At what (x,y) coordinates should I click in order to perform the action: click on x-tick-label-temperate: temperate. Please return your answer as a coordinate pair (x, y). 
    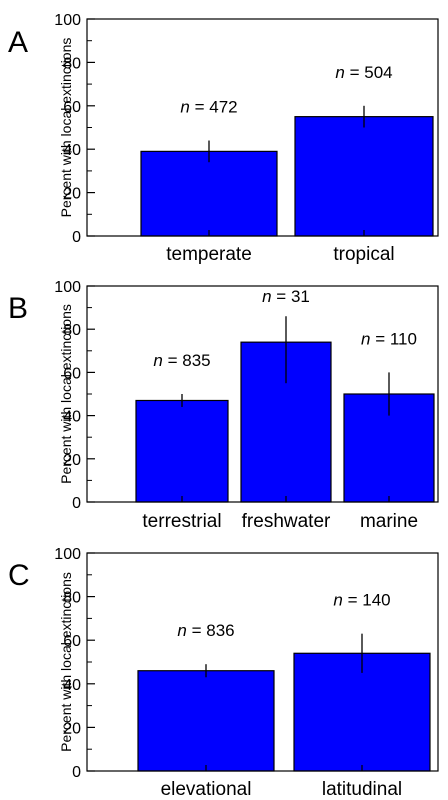
    Looking at the image, I should click on (209, 254).